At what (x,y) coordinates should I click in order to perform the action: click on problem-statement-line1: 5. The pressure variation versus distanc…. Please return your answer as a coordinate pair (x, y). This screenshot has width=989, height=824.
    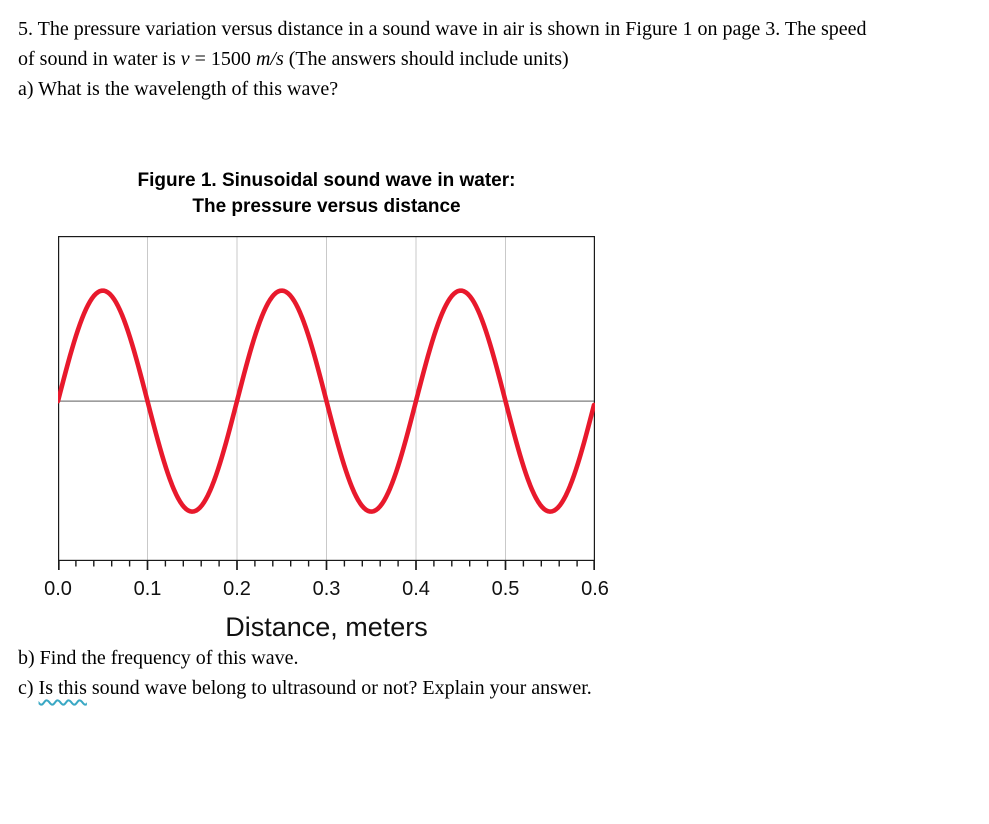
    Looking at the image, I should click on (442, 29).